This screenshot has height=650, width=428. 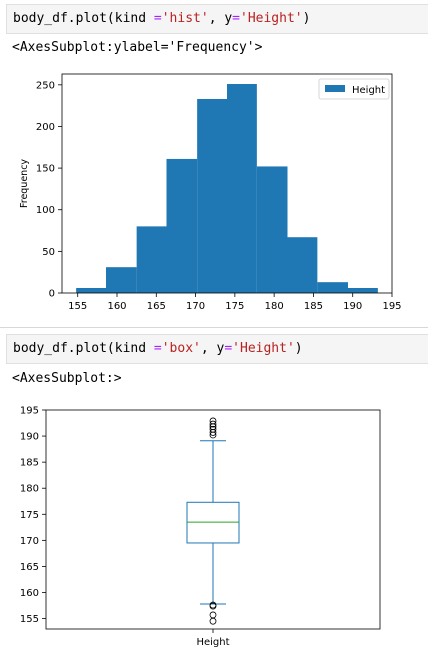 I want to click on y-tick-label: 50, so click(x=48, y=252).